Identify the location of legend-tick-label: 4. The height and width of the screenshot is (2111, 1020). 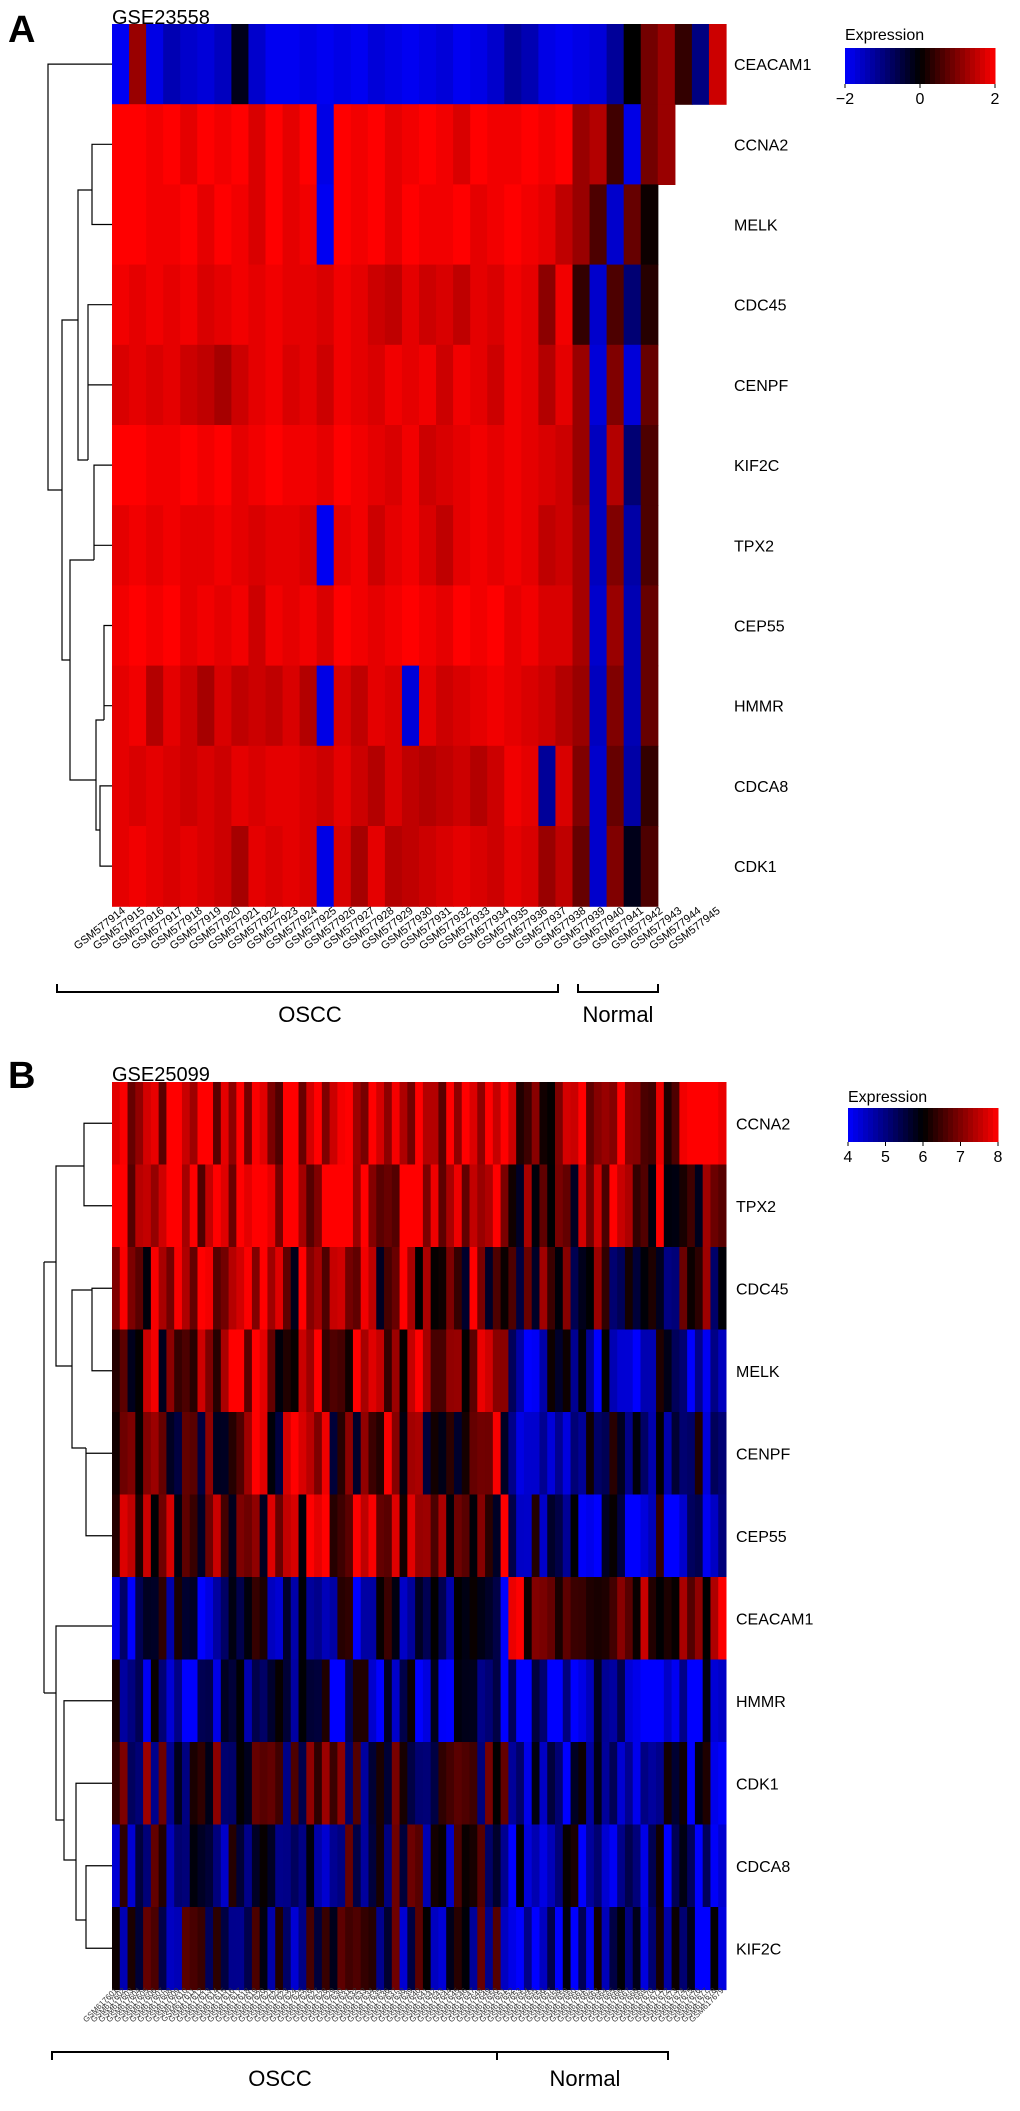
(848, 1157).